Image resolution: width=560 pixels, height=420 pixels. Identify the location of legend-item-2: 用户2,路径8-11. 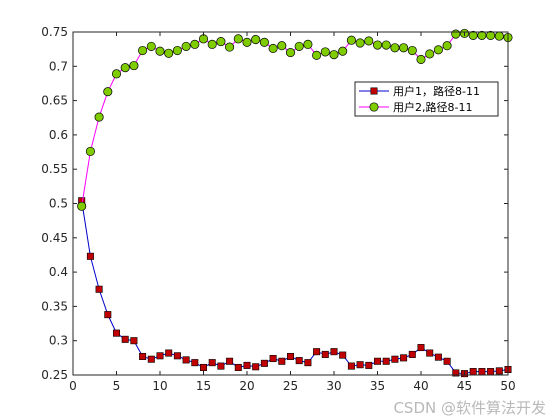
(415, 107).